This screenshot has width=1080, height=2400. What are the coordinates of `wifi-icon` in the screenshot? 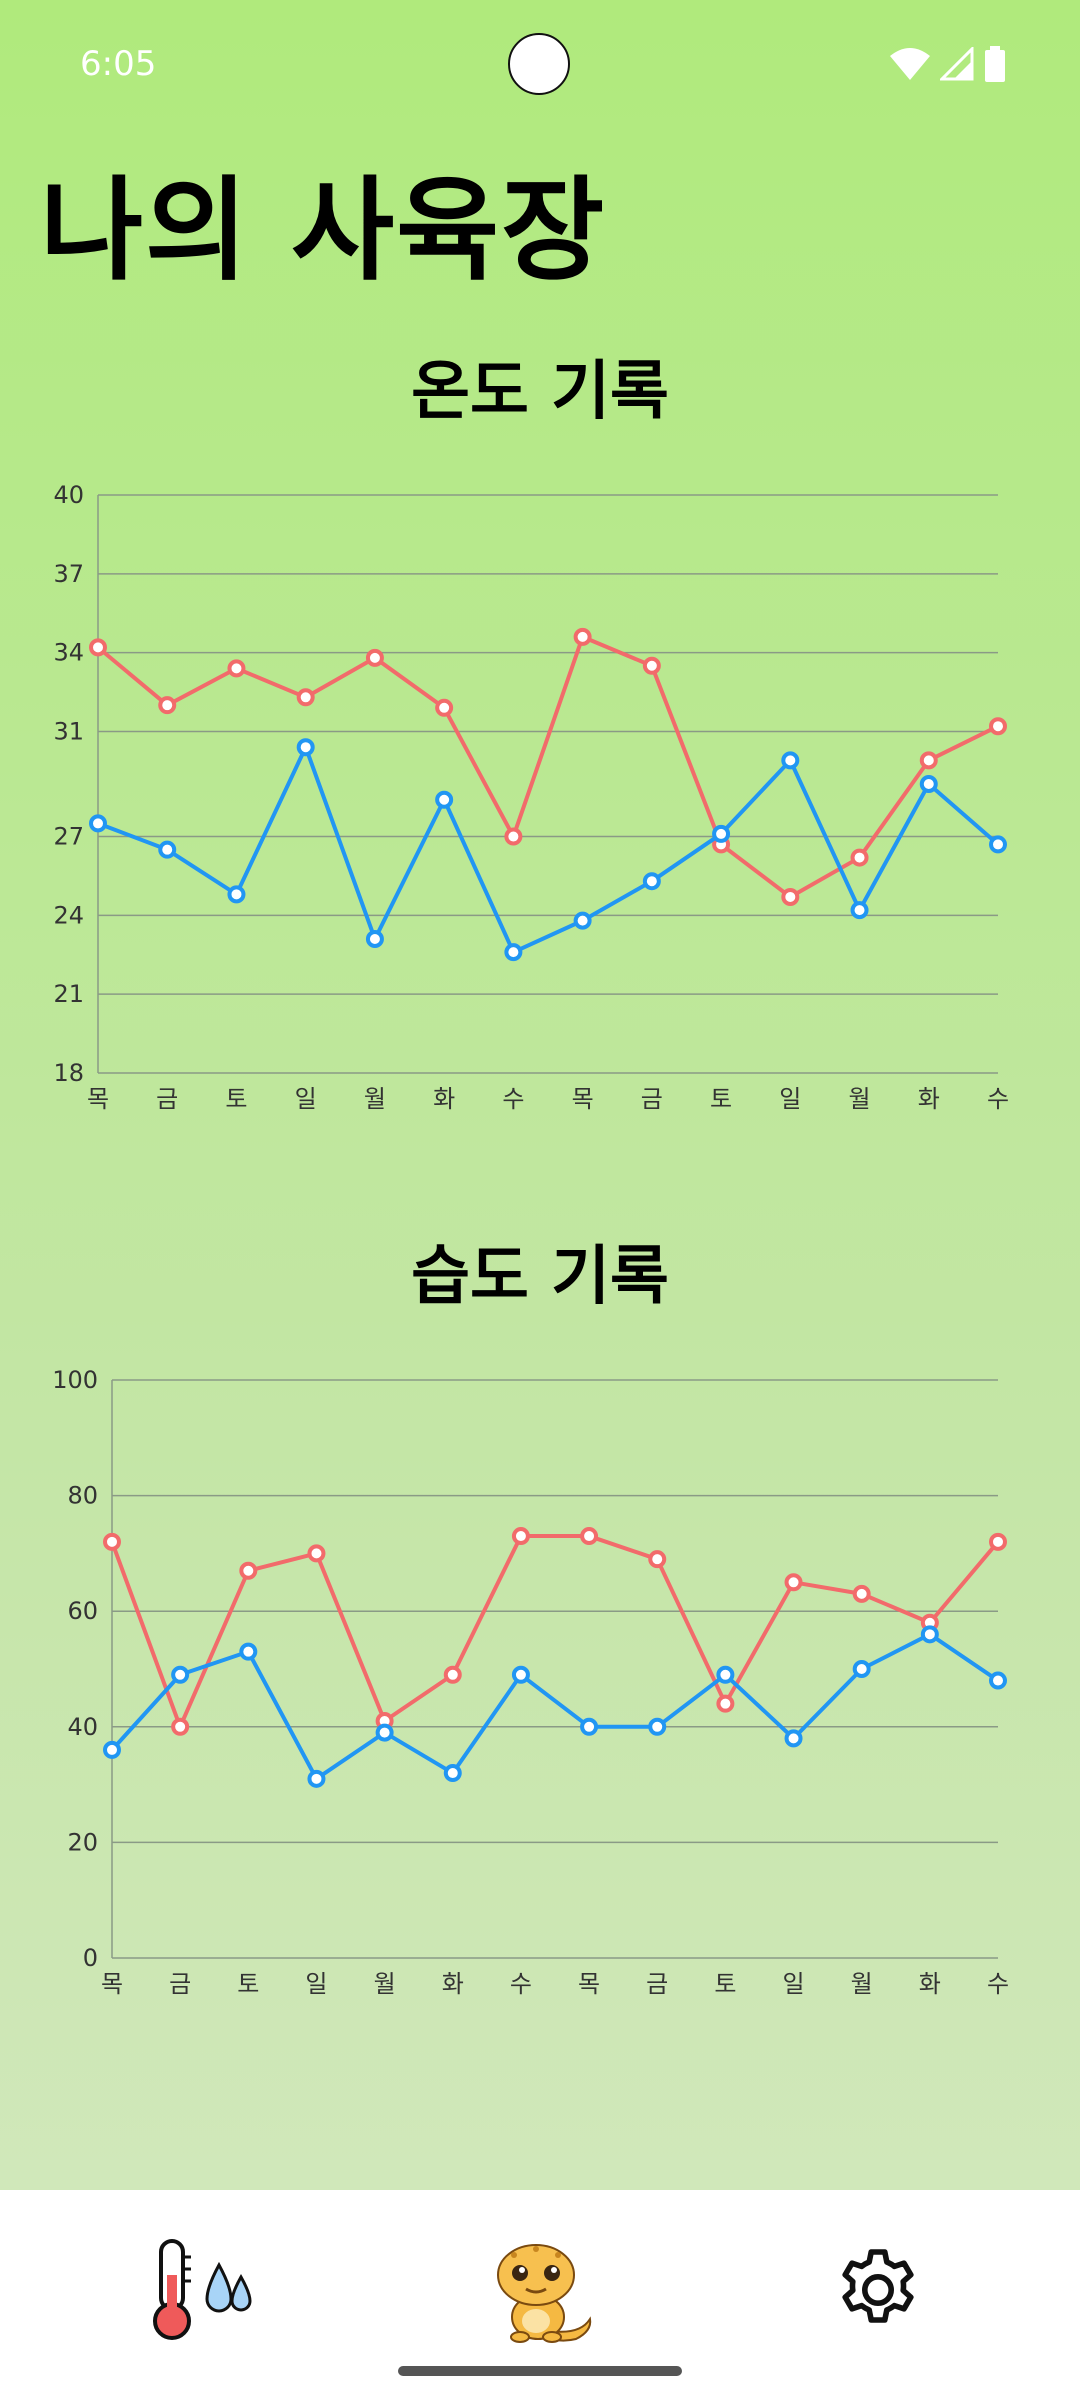 It's located at (910, 64).